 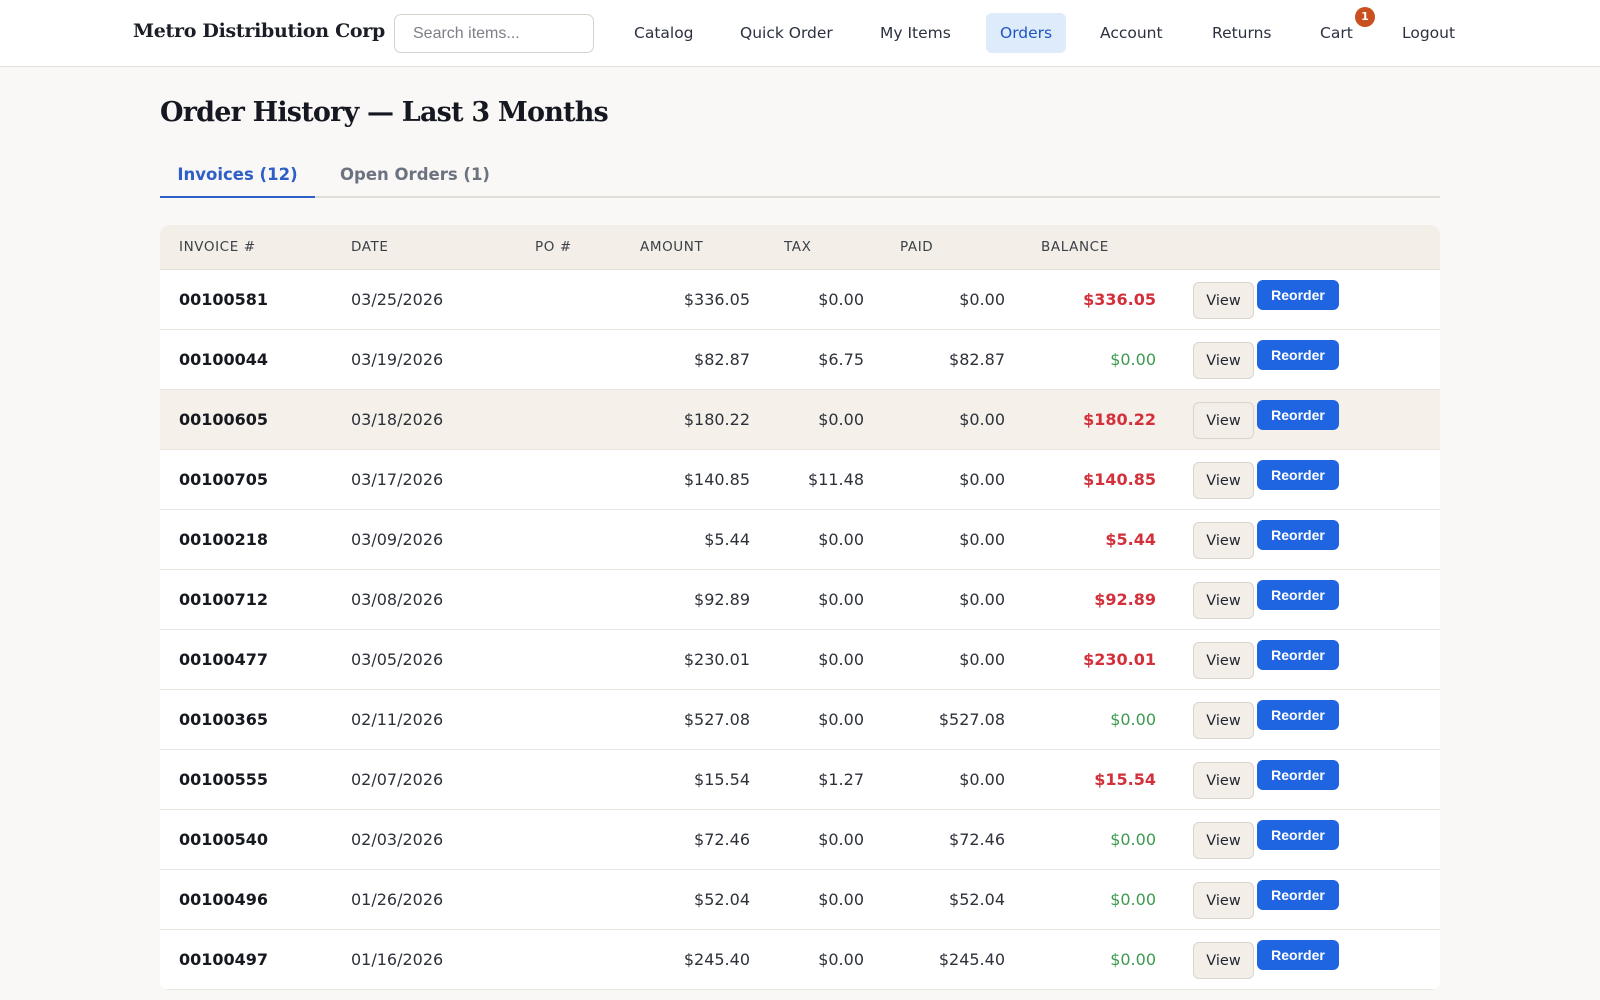 What do you see at coordinates (1026, 33) in the screenshot?
I see `nav-orders: Orders` at bounding box center [1026, 33].